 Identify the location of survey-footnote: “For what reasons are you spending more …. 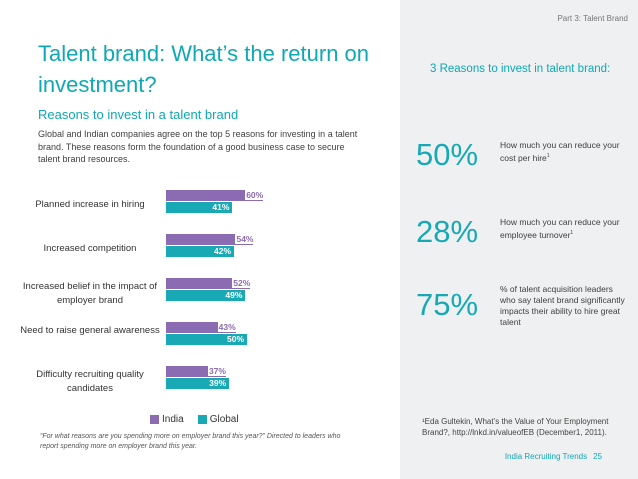
(190, 441).